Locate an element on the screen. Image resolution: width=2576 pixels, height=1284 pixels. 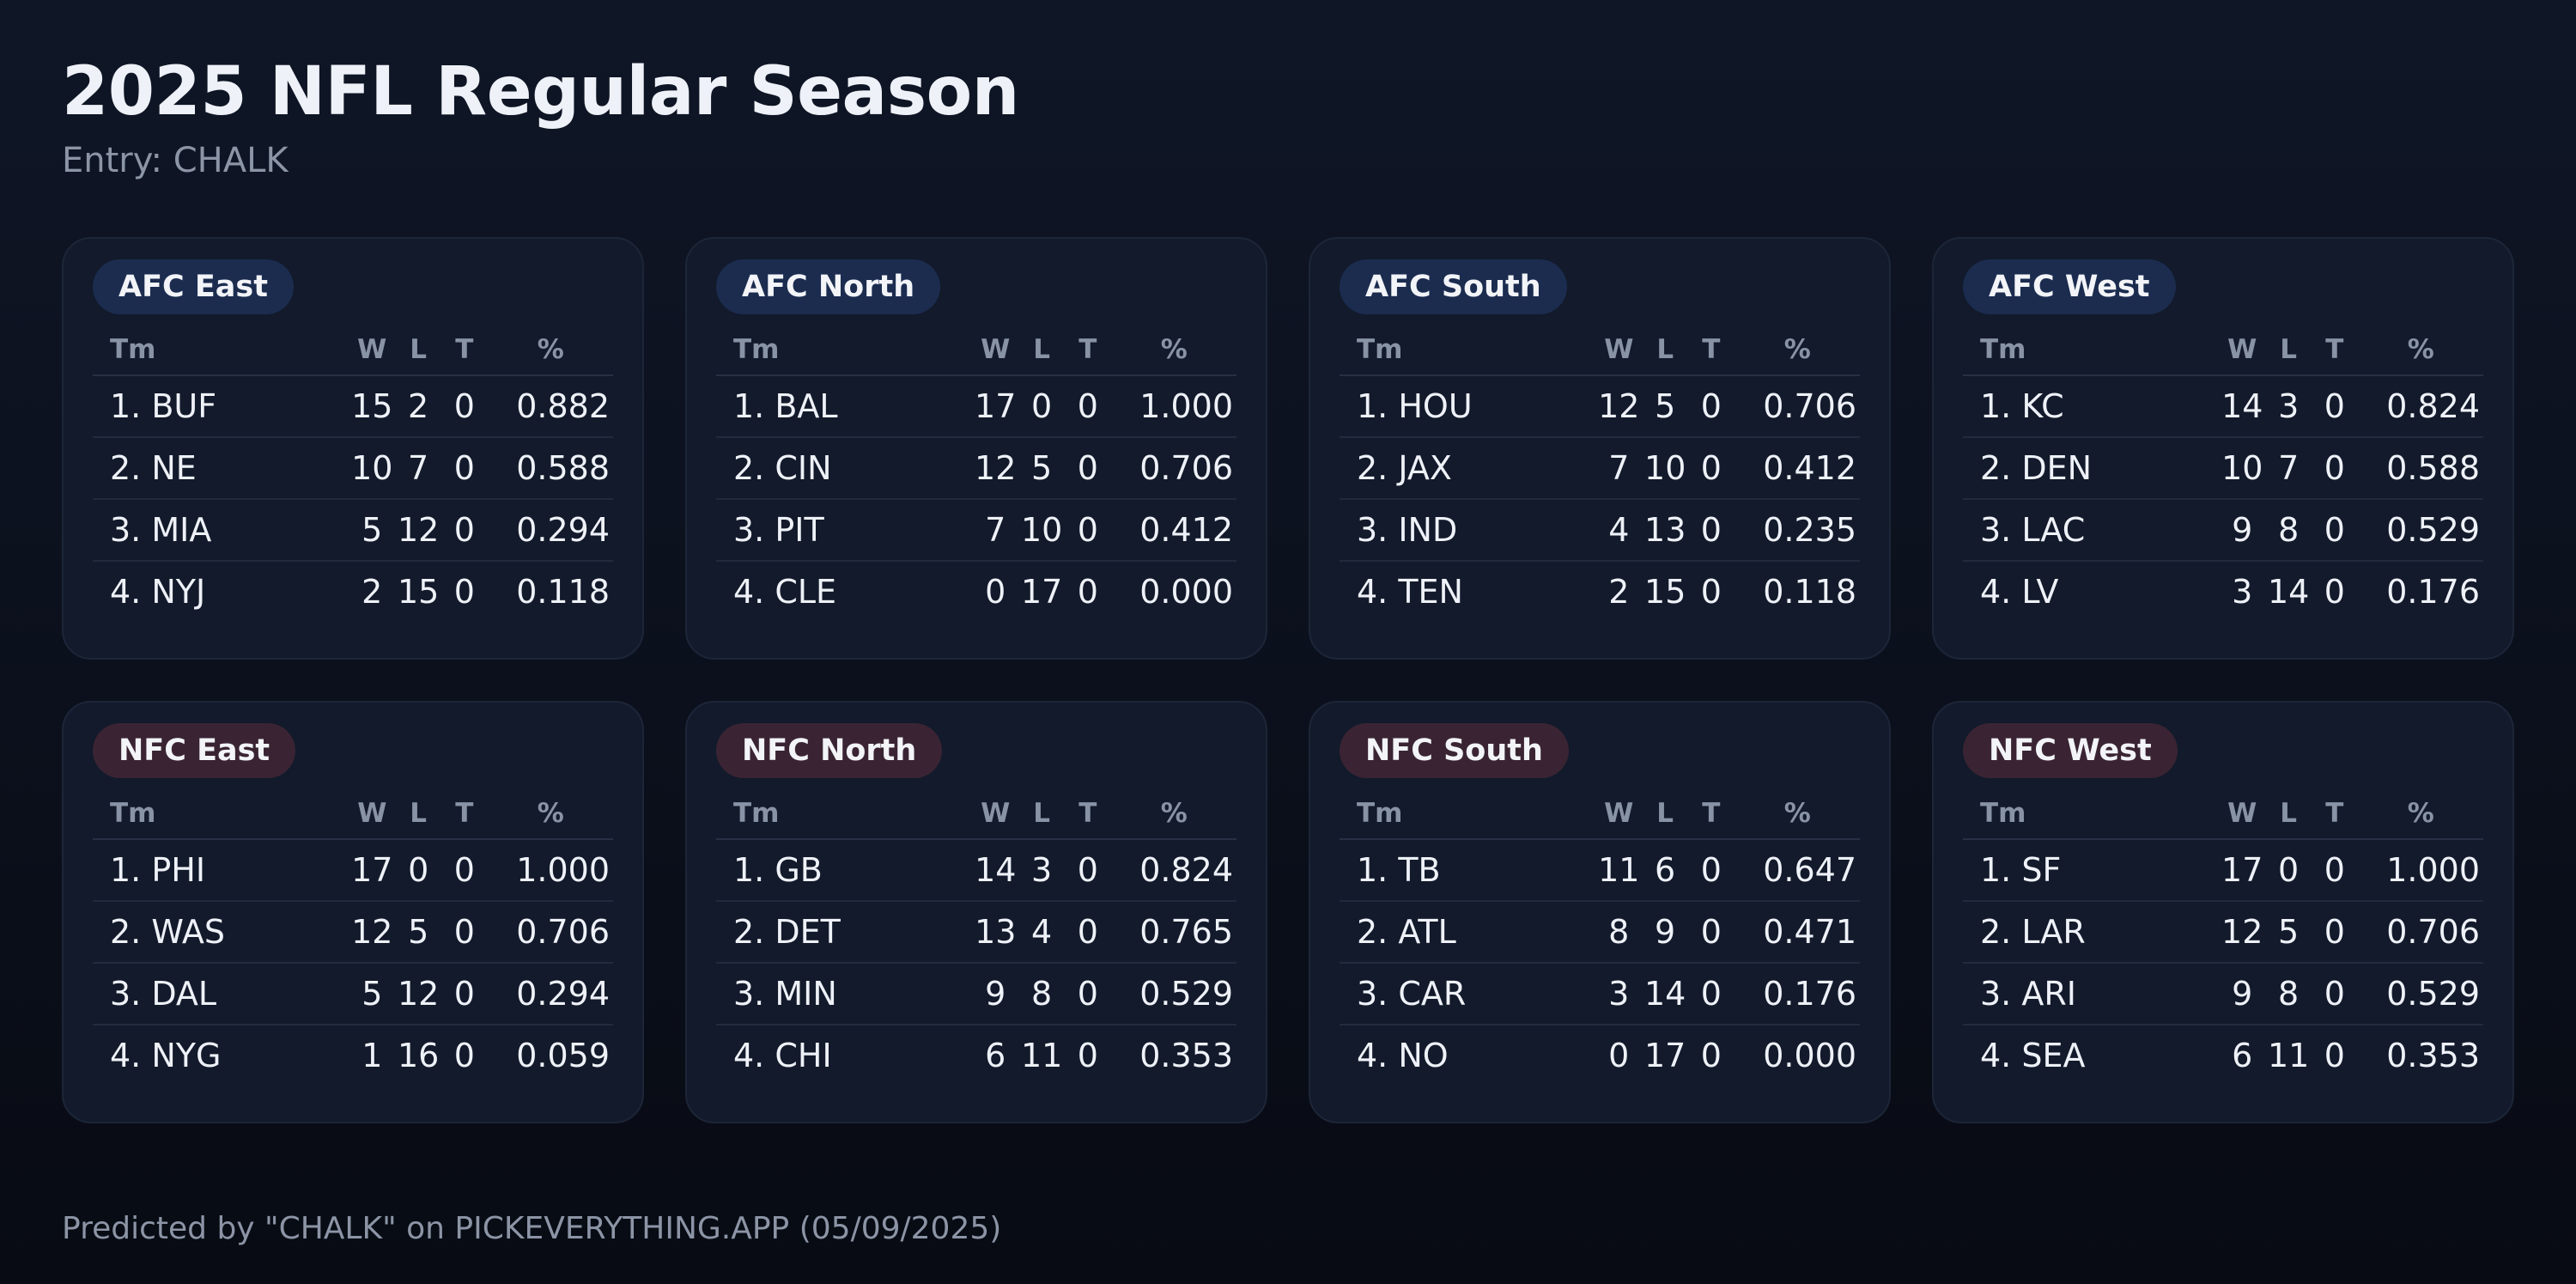
table-row: 3. DAL 5 12 0 0.294 is located at coordinates (353, 994).